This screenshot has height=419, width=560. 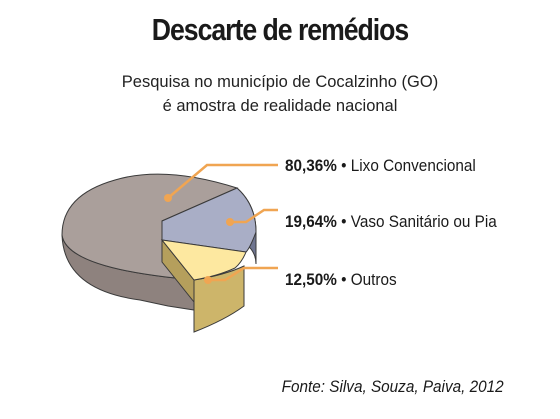 What do you see at coordinates (311, 221) in the screenshot?
I see `slice-value-label: 19,64%` at bounding box center [311, 221].